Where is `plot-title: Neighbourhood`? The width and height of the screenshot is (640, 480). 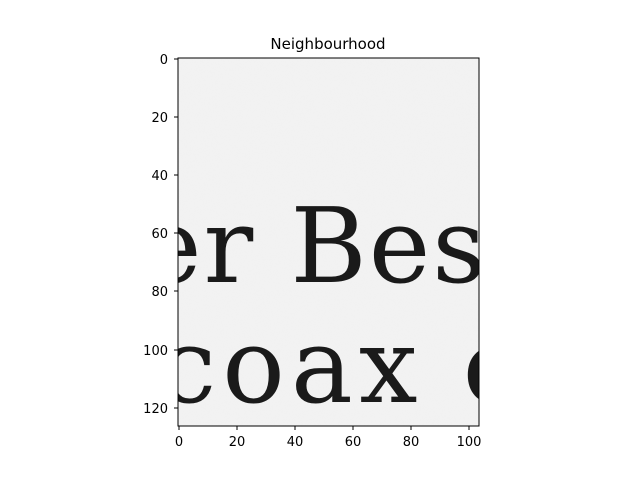 plot-title: Neighbourhood is located at coordinates (327, 44).